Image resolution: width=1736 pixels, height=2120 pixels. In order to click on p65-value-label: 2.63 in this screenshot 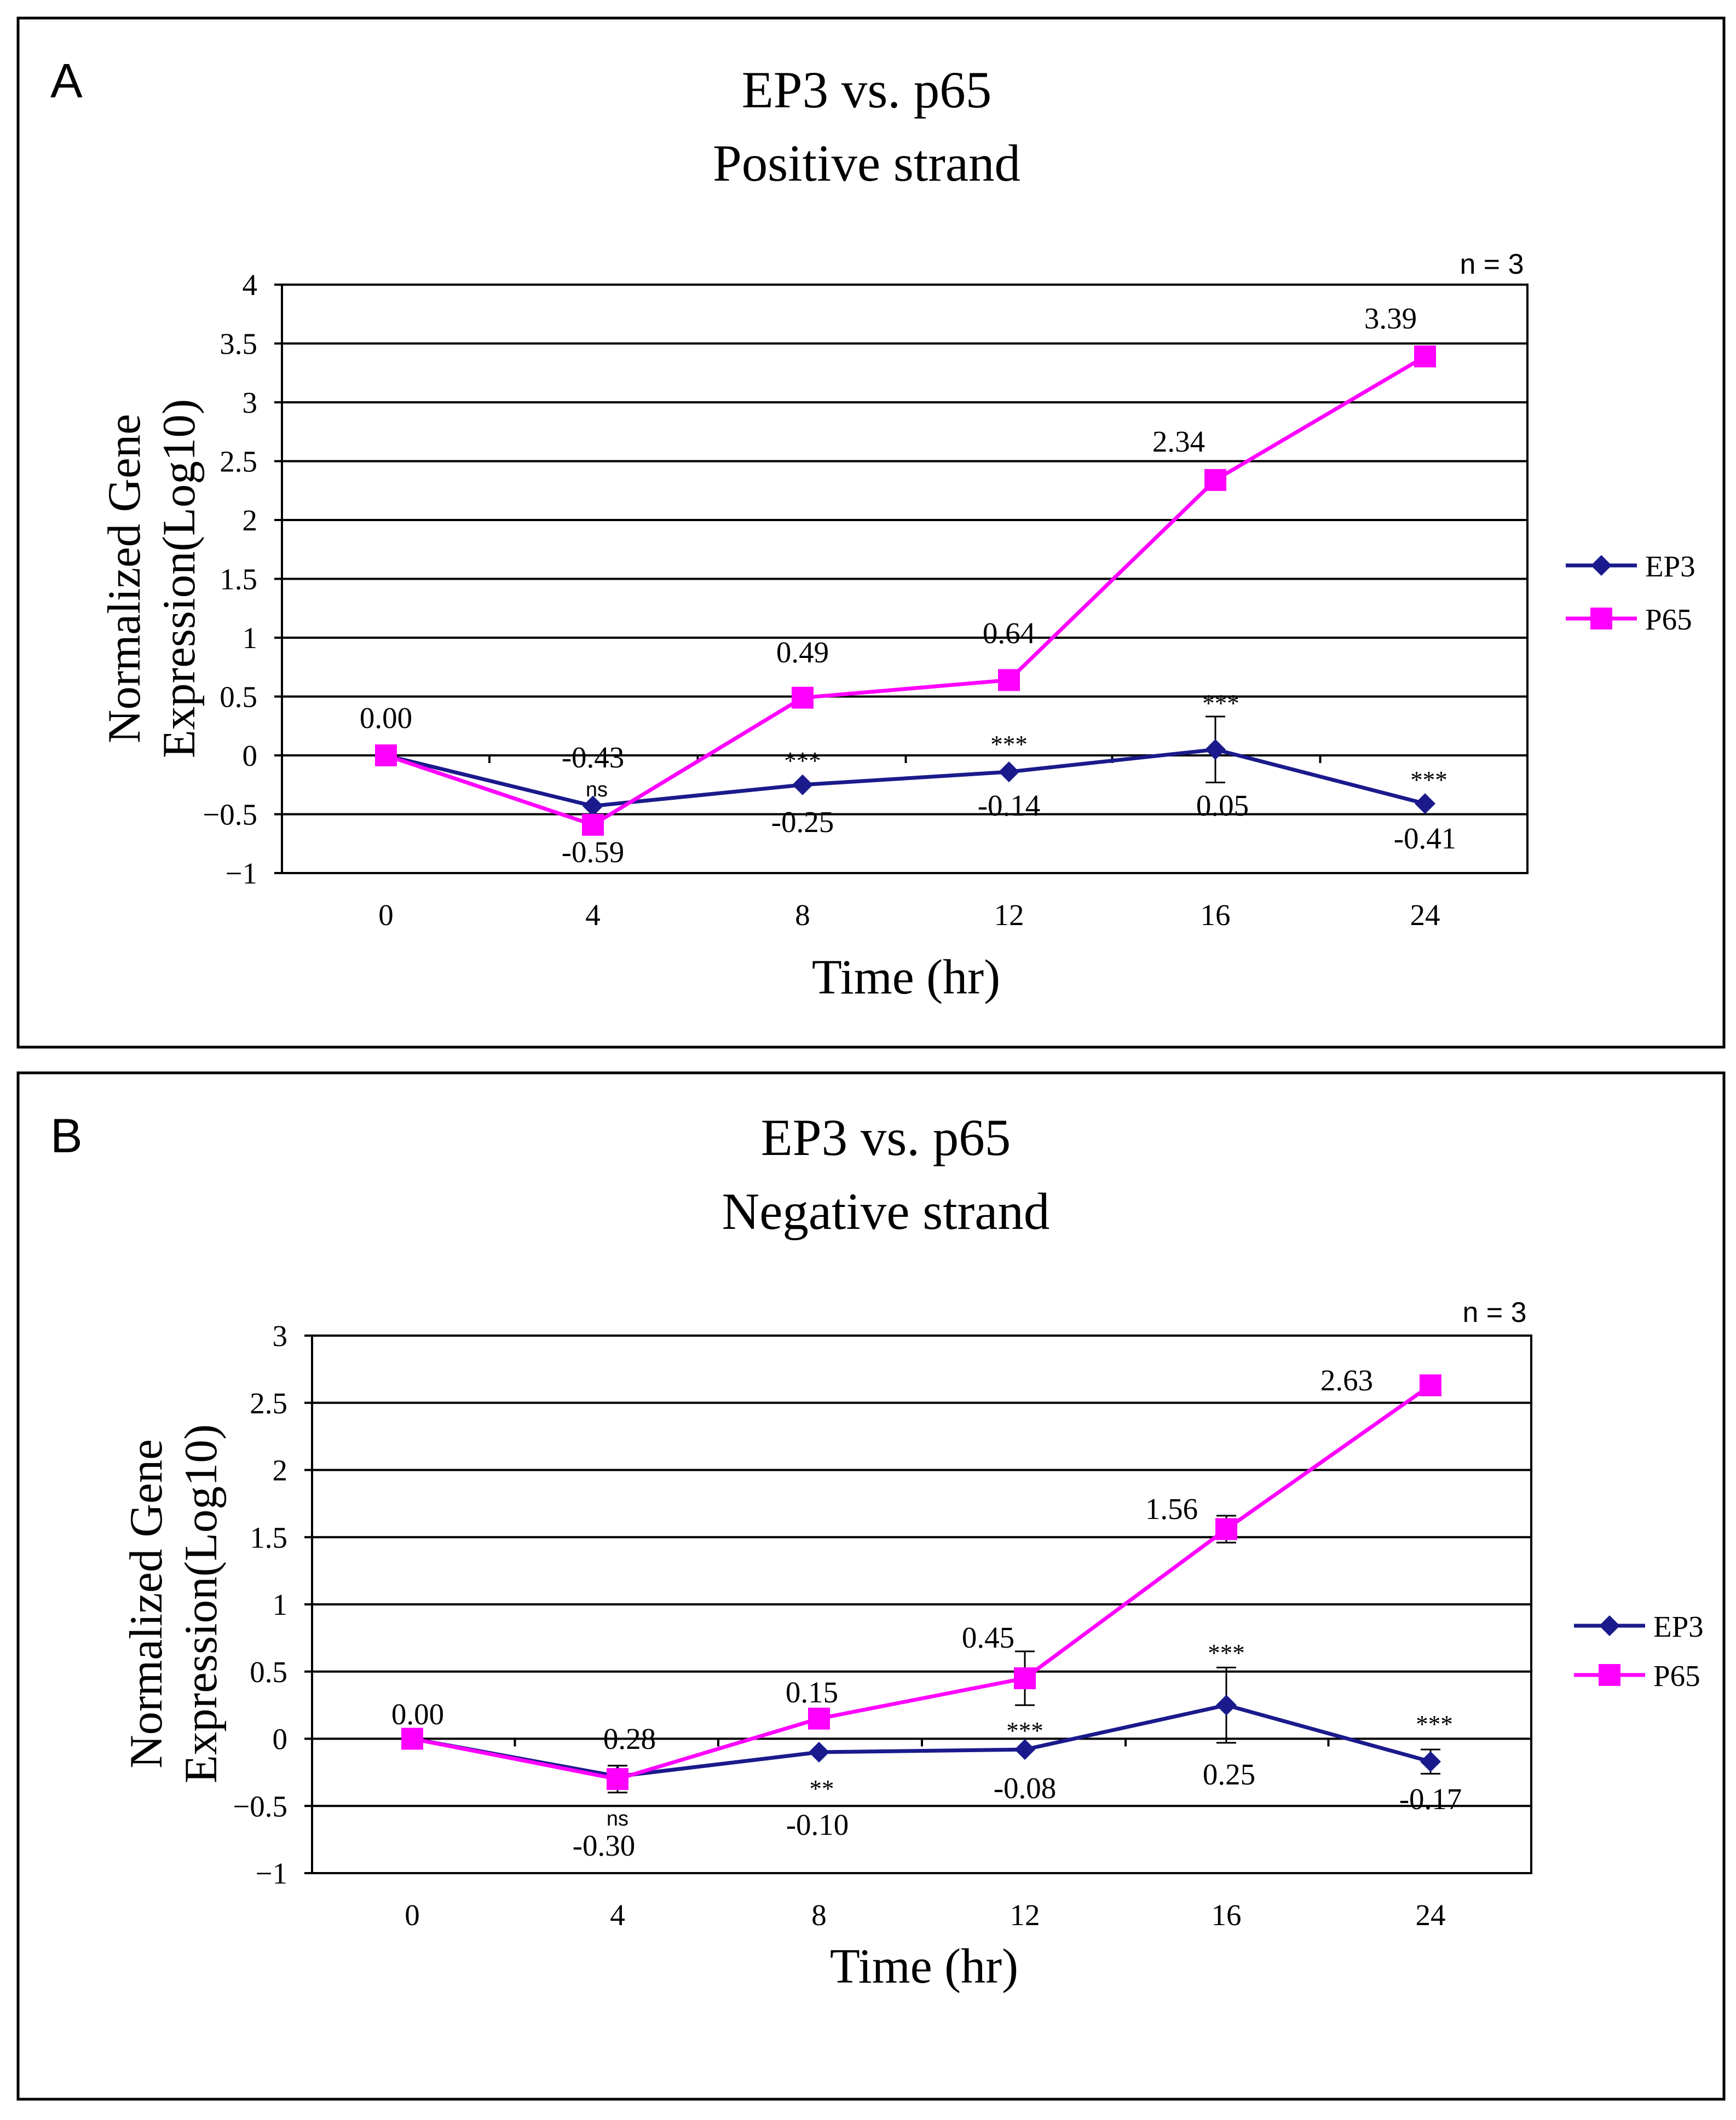, I will do `click(1346, 1380)`.